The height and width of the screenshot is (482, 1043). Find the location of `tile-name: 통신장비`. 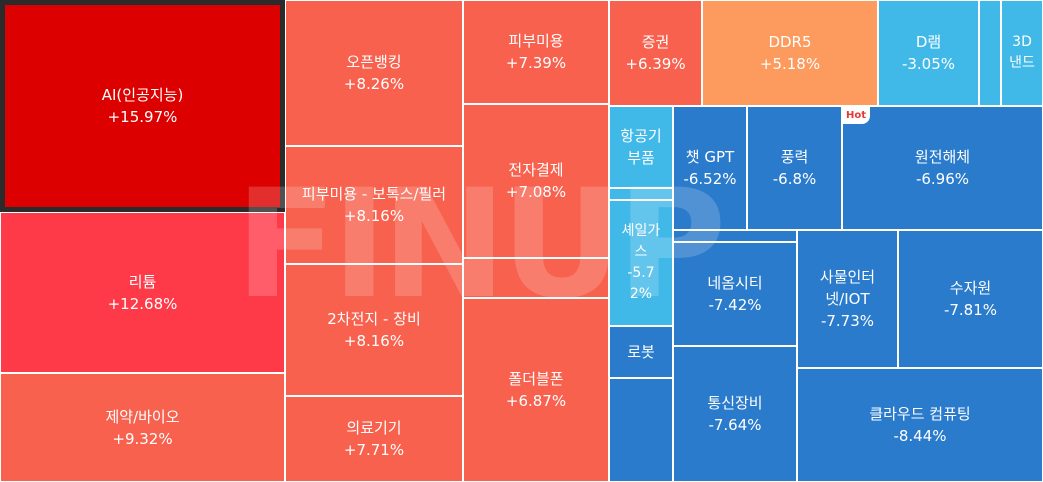

tile-name: 통신장비 is located at coordinates (735, 403).